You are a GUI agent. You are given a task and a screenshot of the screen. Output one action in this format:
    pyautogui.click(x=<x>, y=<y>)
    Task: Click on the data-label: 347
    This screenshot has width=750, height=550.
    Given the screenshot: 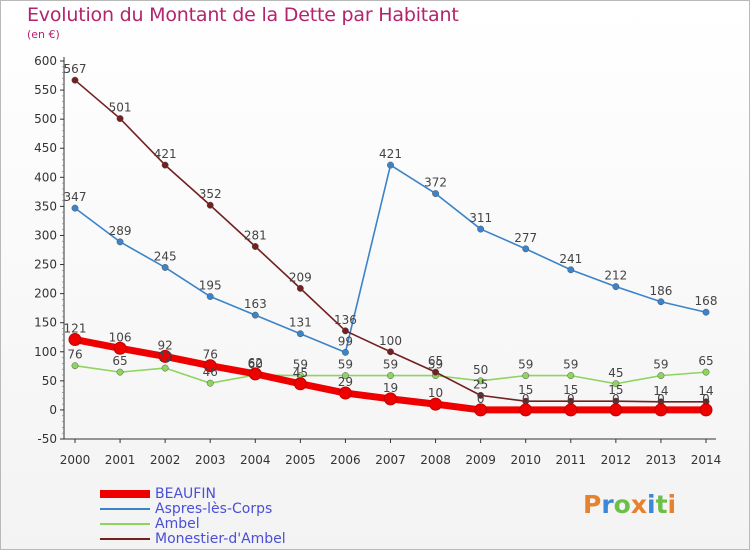 What is the action you would take?
    pyautogui.click(x=75, y=197)
    